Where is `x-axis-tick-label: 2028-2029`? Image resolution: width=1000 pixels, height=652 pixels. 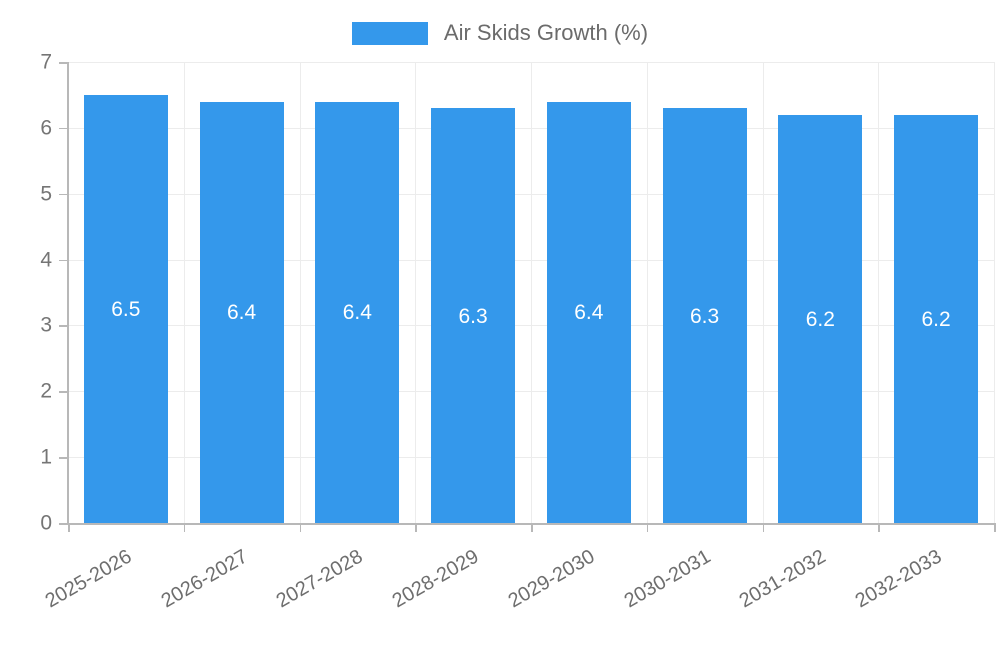 x-axis-tick-label: 2028-2029 is located at coordinates (435, 579).